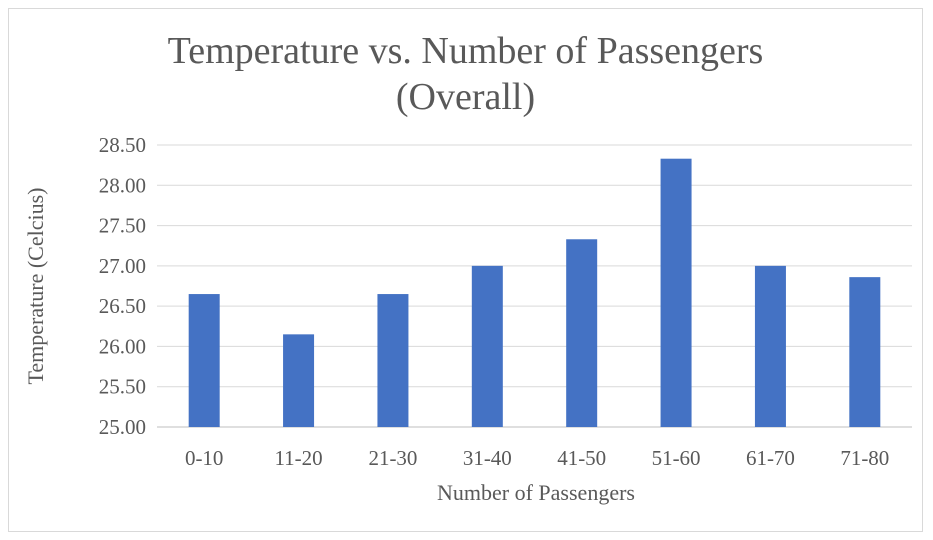 Image resolution: width=933 pixels, height=540 pixels. Describe the element at coordinates (122, 266) in the screenshot. I see `y-tick-label: 27.00` at that location.